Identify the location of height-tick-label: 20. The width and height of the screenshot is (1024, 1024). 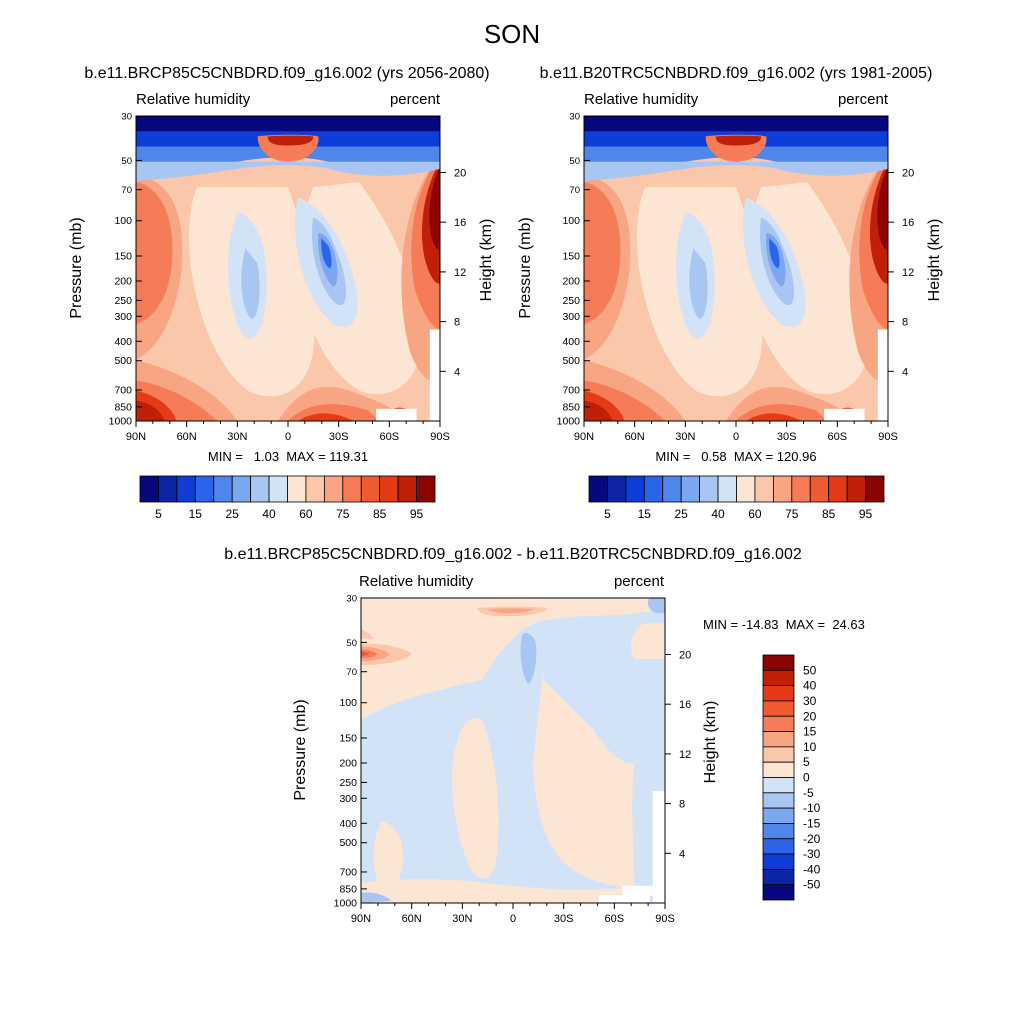
(460, 173).